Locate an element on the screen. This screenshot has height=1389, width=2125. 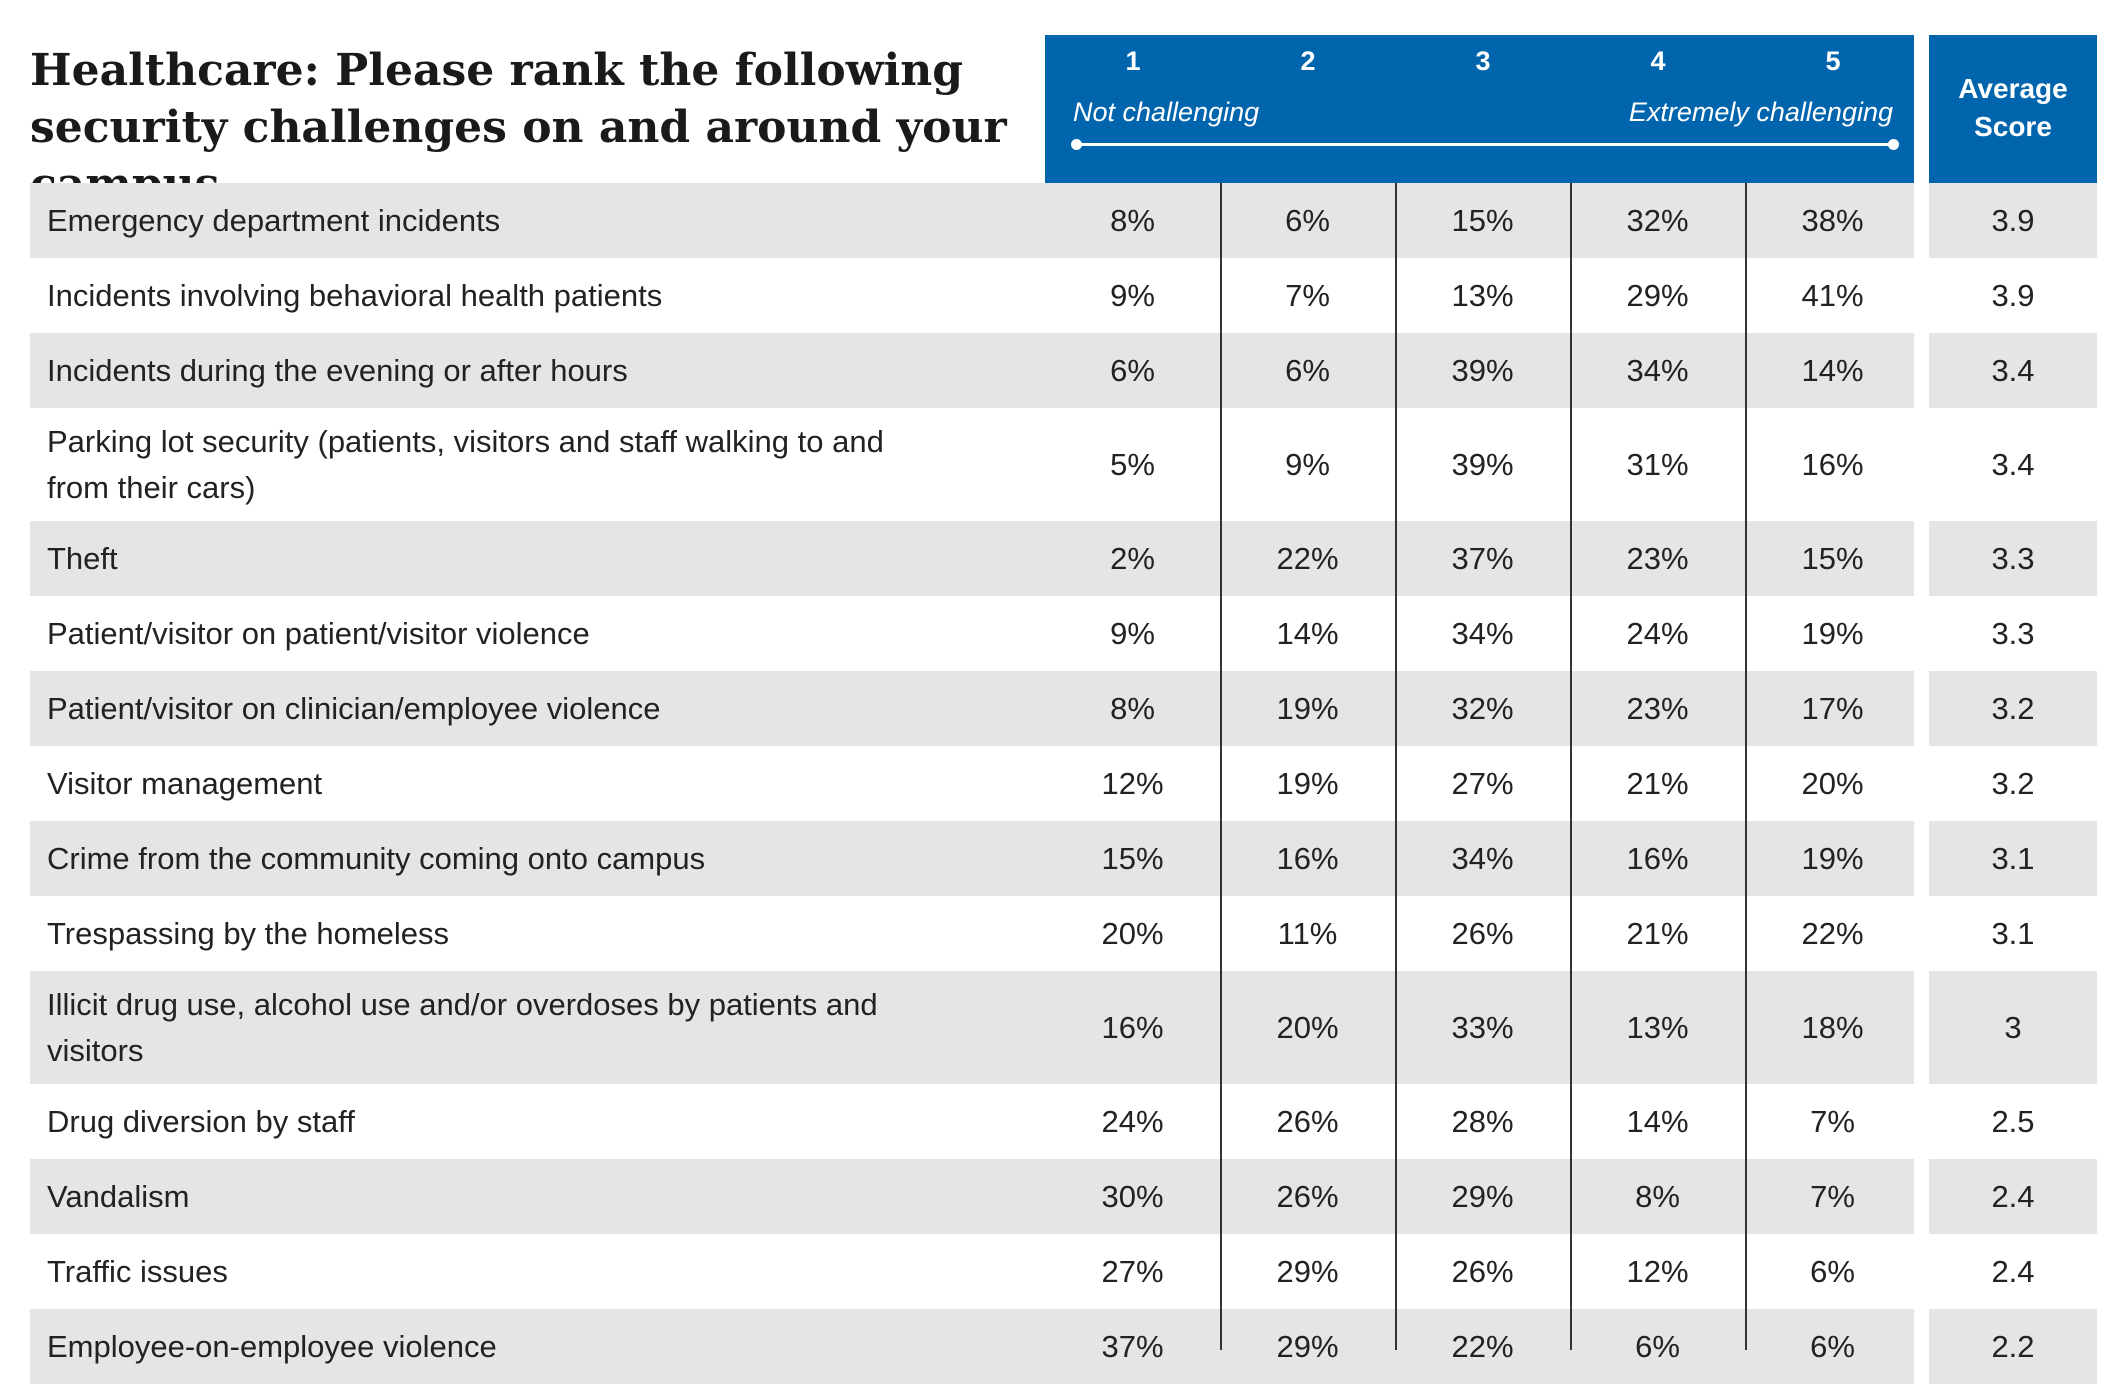
row-label: Traffic issues is located at coordinates (137, 1271).